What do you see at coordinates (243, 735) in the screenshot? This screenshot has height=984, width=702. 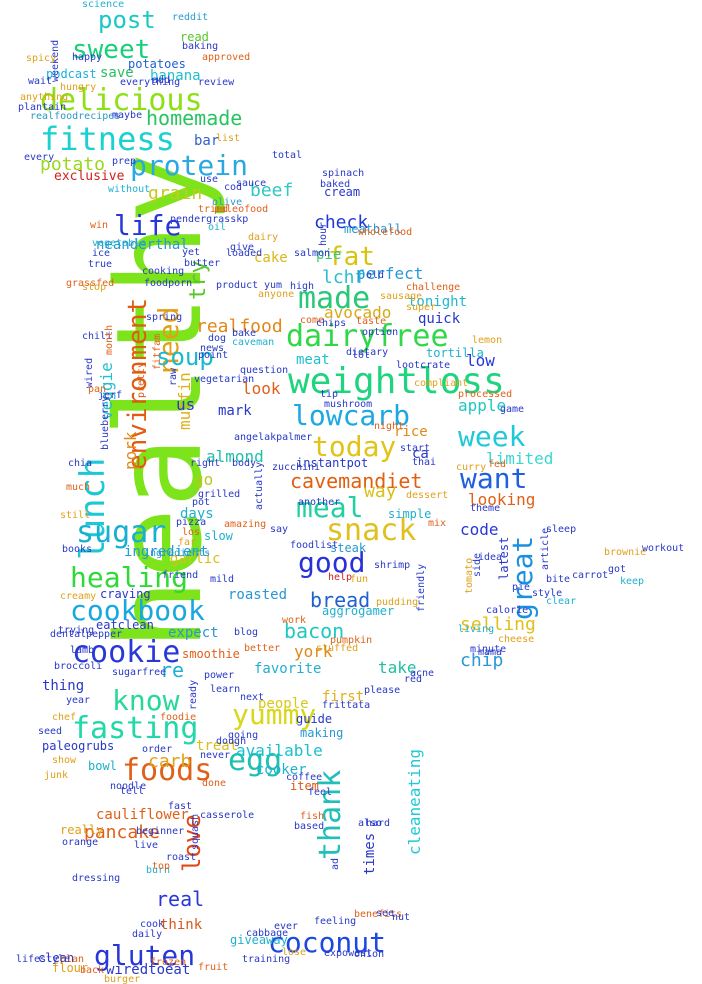 I see `word-going: going` at bounding box center [243, 735].